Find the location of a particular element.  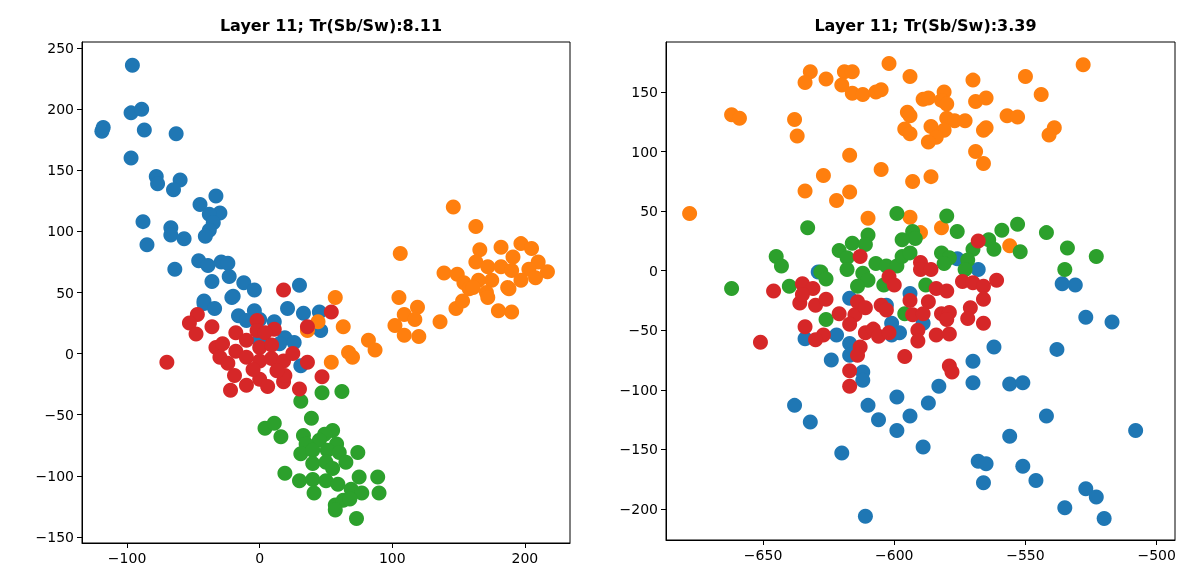

x-tick-label: −100 is located at coordinates (127, 558).